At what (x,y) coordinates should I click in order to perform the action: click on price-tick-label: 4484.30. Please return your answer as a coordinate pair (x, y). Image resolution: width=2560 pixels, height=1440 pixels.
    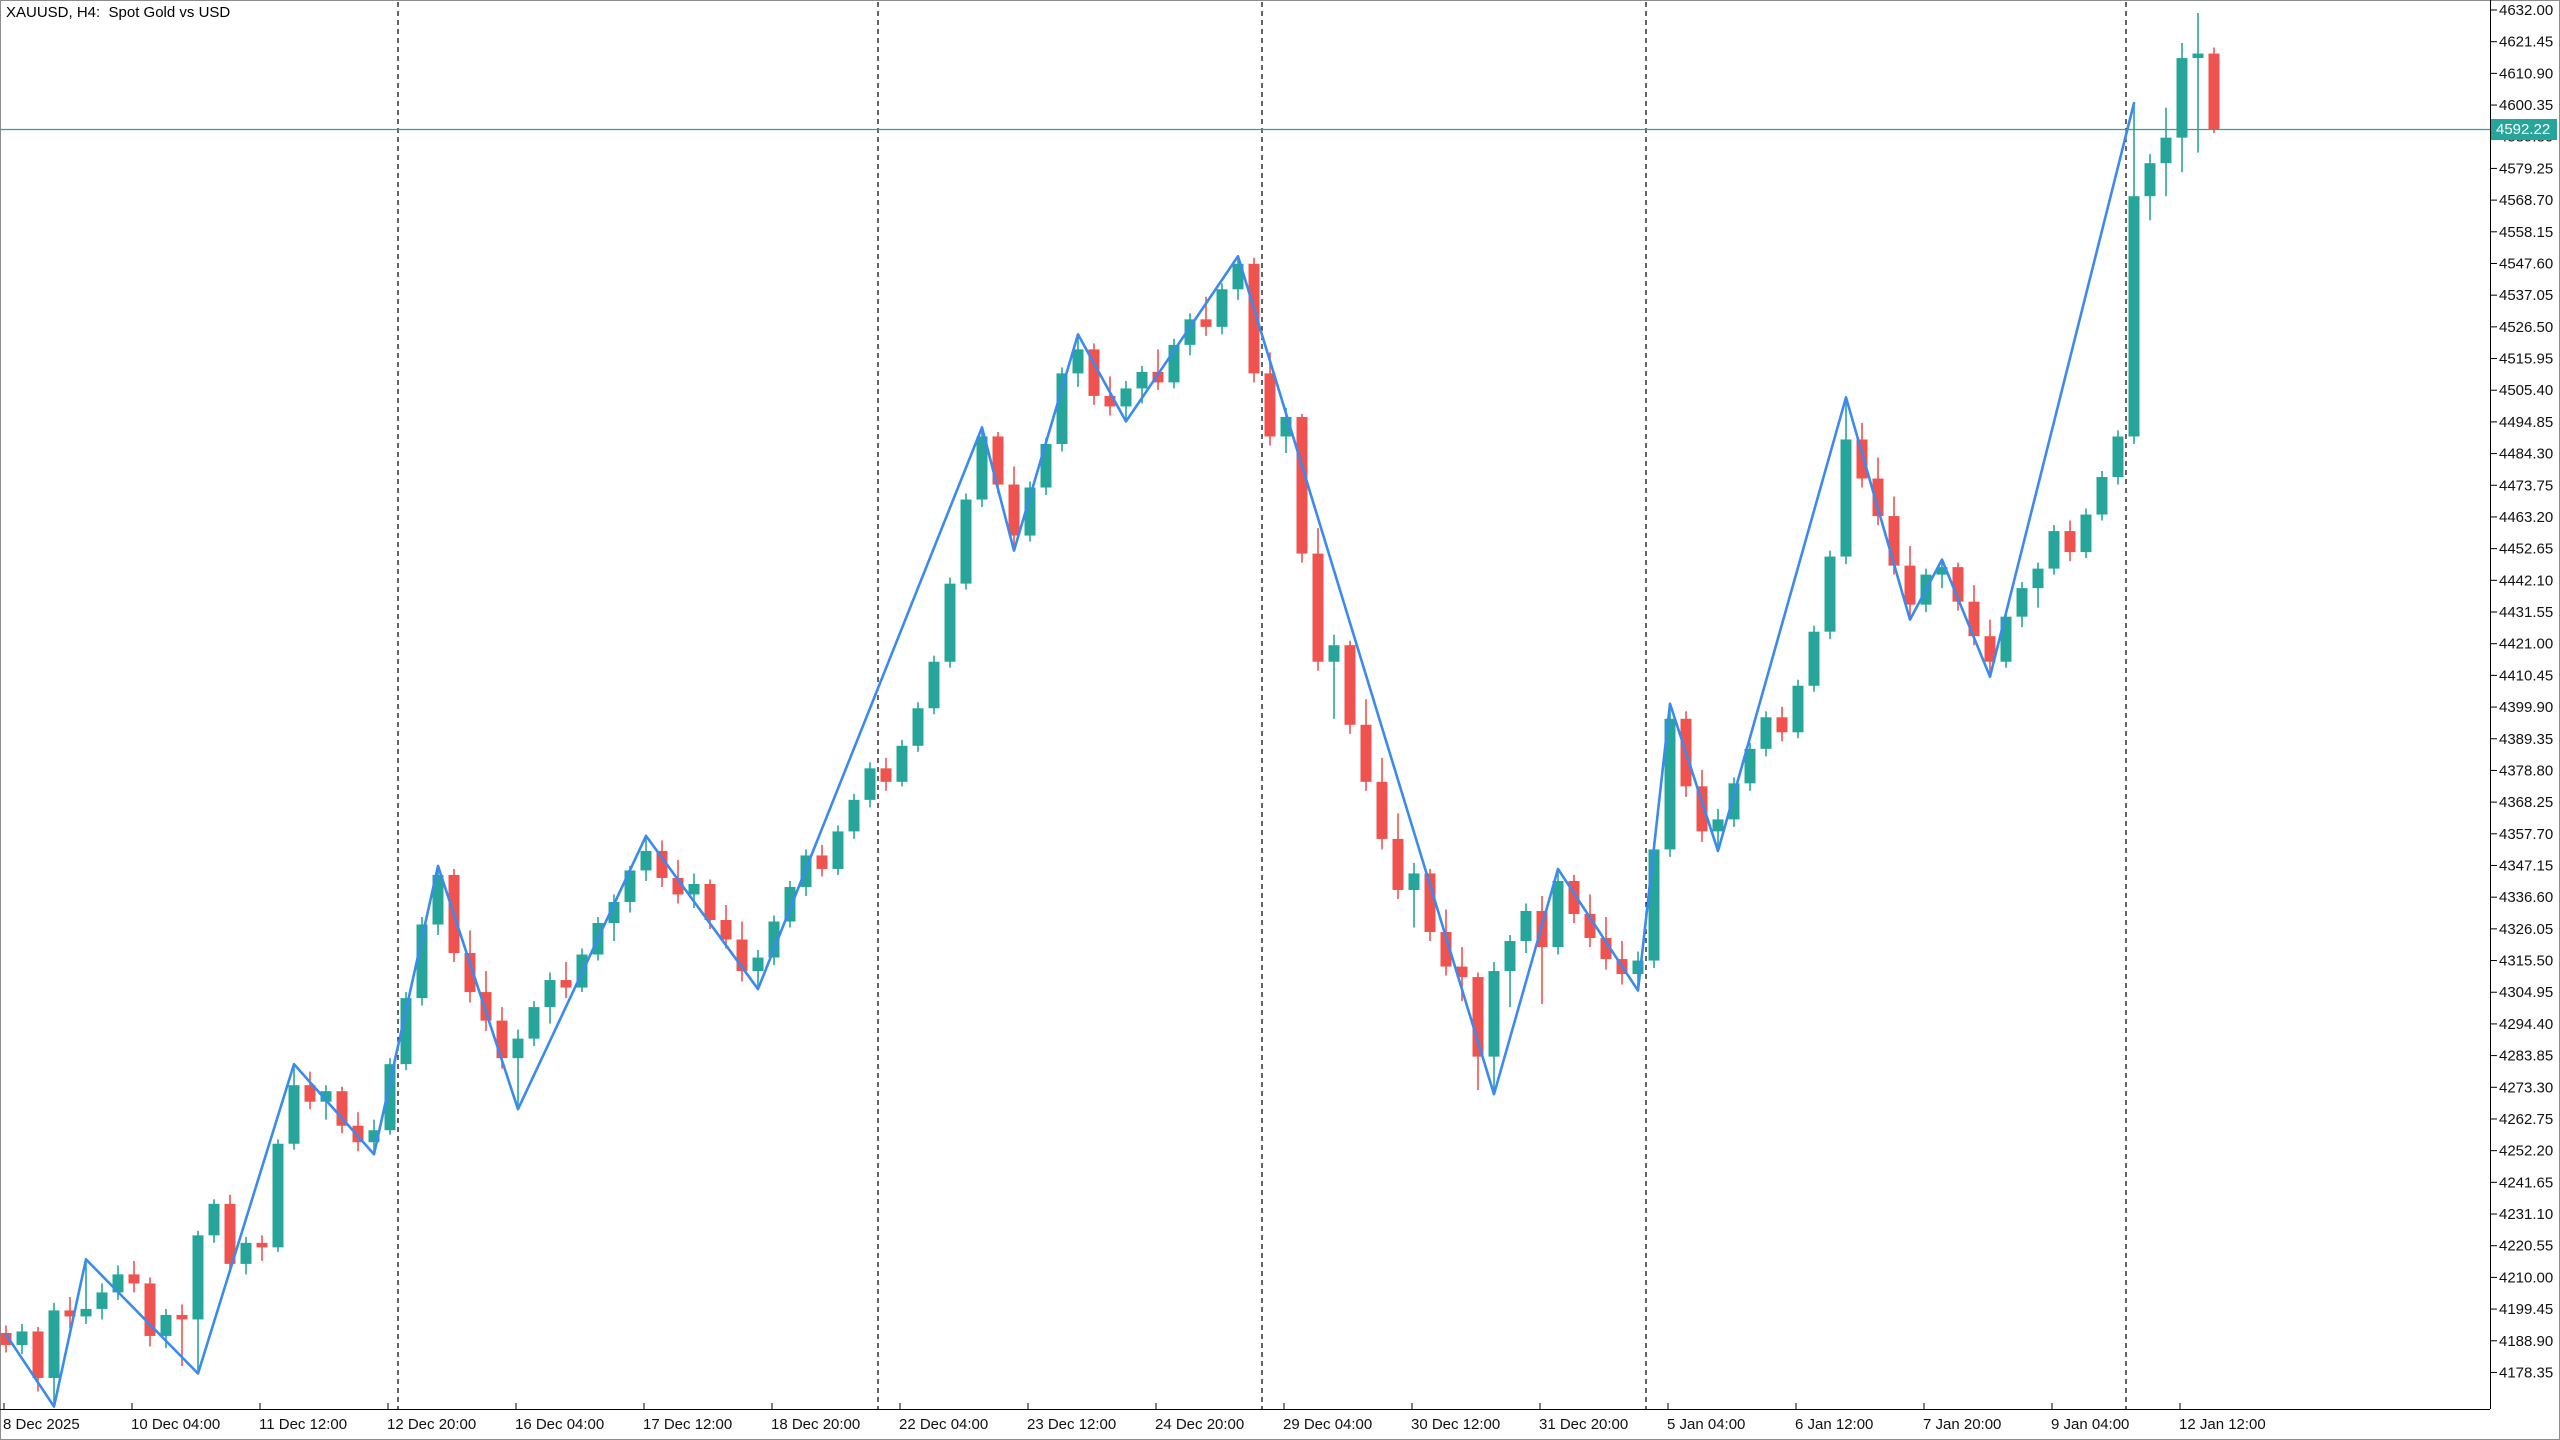
    Looking at the image, I should click on (2526, 454).